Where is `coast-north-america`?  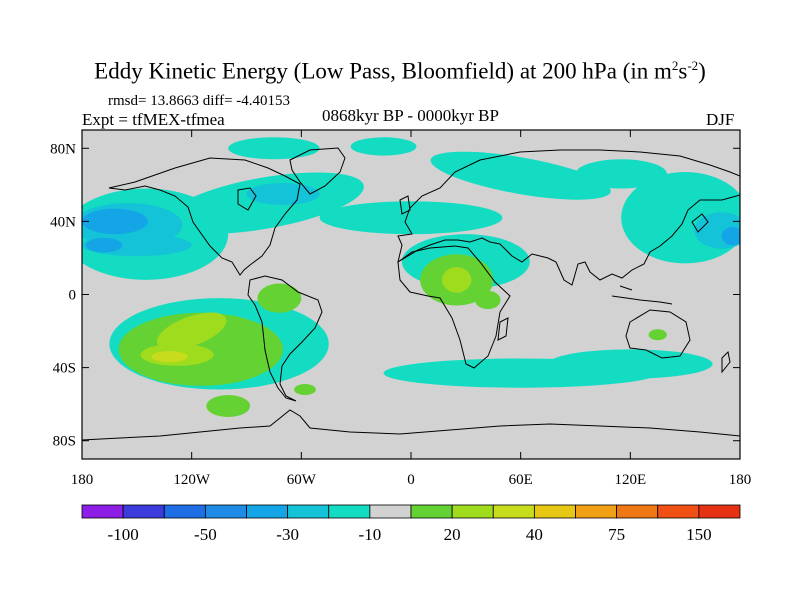 coast-north-america is located at coordinates (204, 216).